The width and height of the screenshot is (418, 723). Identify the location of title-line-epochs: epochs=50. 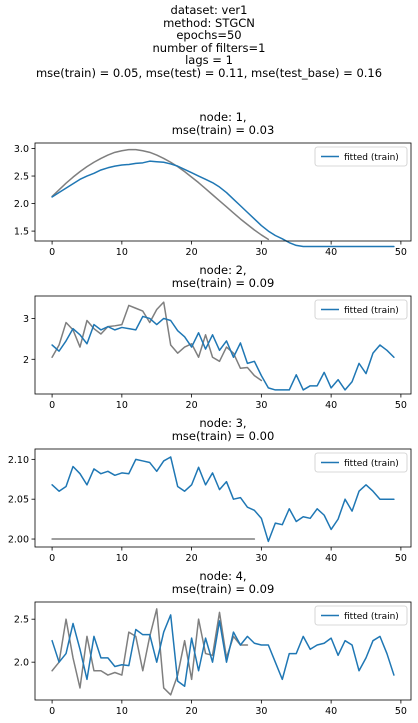
(209, 35).